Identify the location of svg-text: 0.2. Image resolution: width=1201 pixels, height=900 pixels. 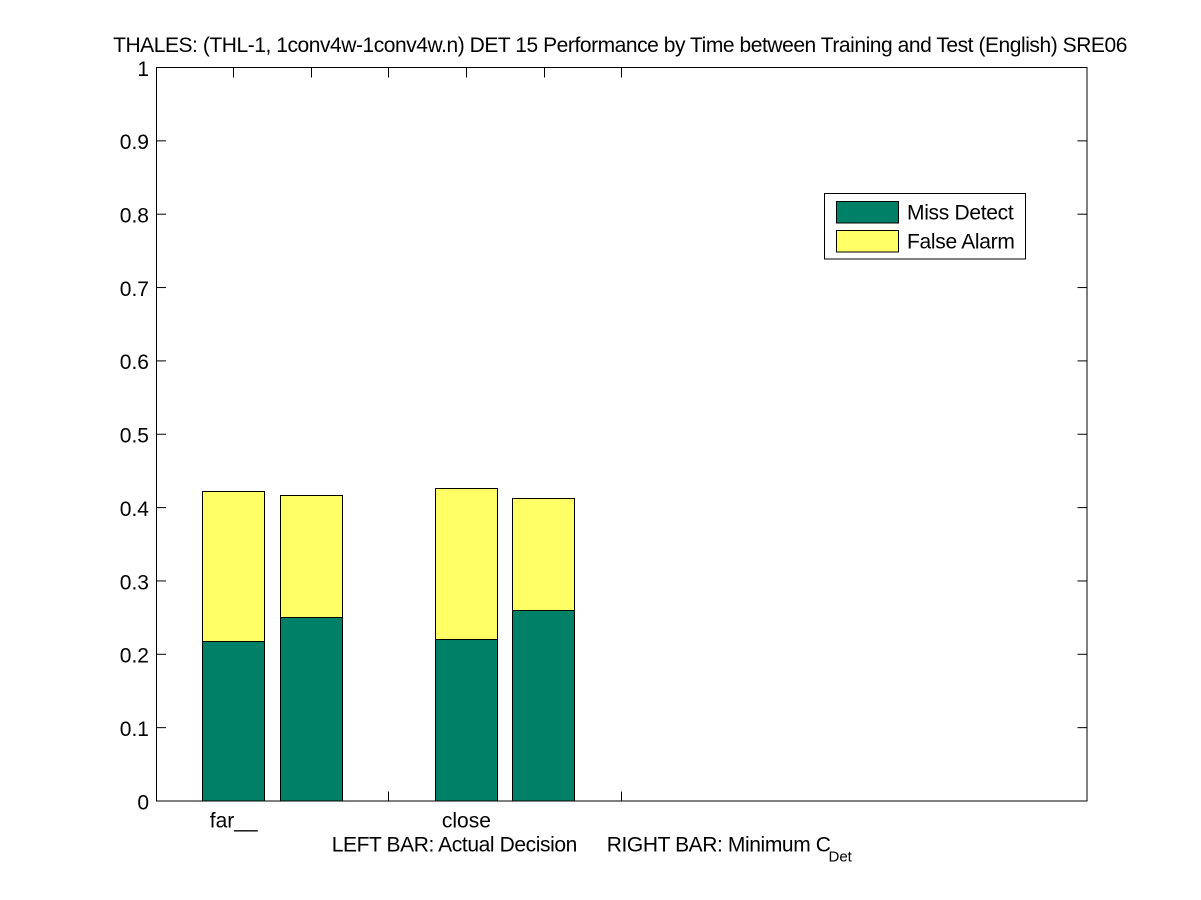
(134, 656).